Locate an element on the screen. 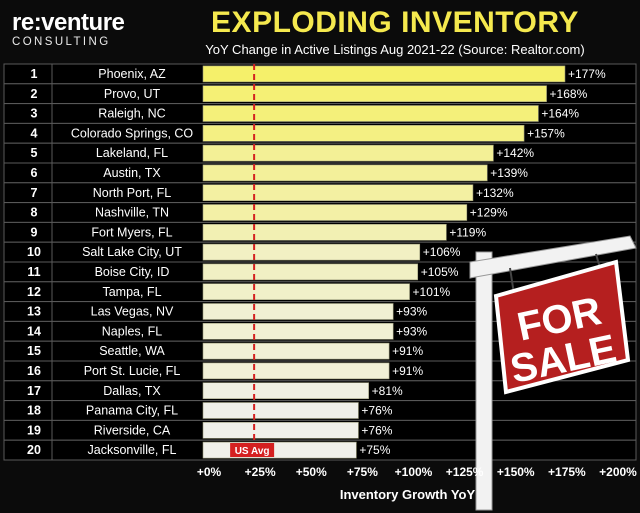 Image resolution: width=640 pixels, height=513 pixels. x-tick-label: +200% is located at coordinates (618, 472).